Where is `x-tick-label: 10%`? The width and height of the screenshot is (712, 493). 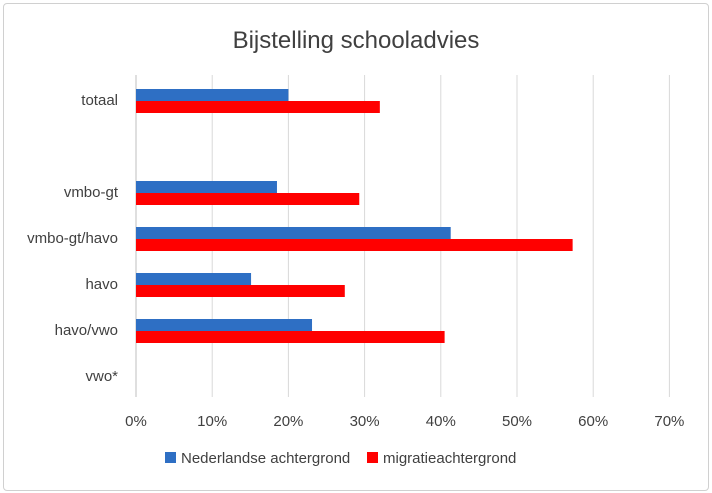
x-tick-label: 10% is located at coordinates (212, 421).